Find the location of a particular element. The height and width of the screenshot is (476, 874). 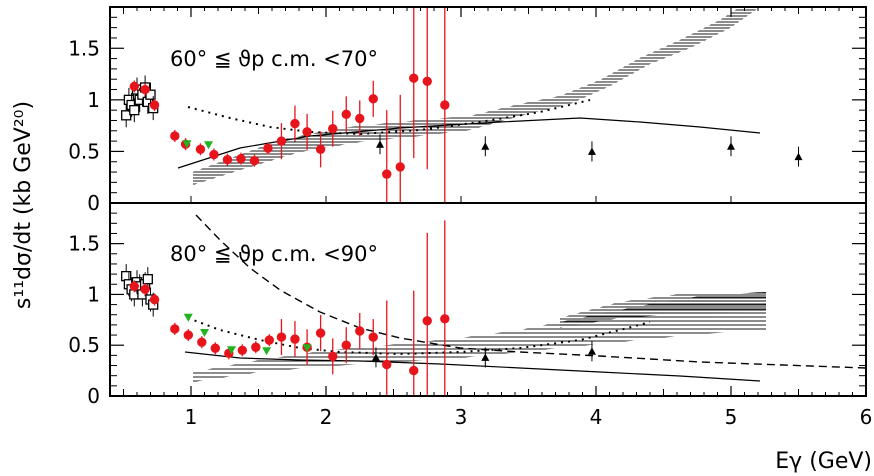

x-tick-label: 6 is located at coordinates (866, 417).